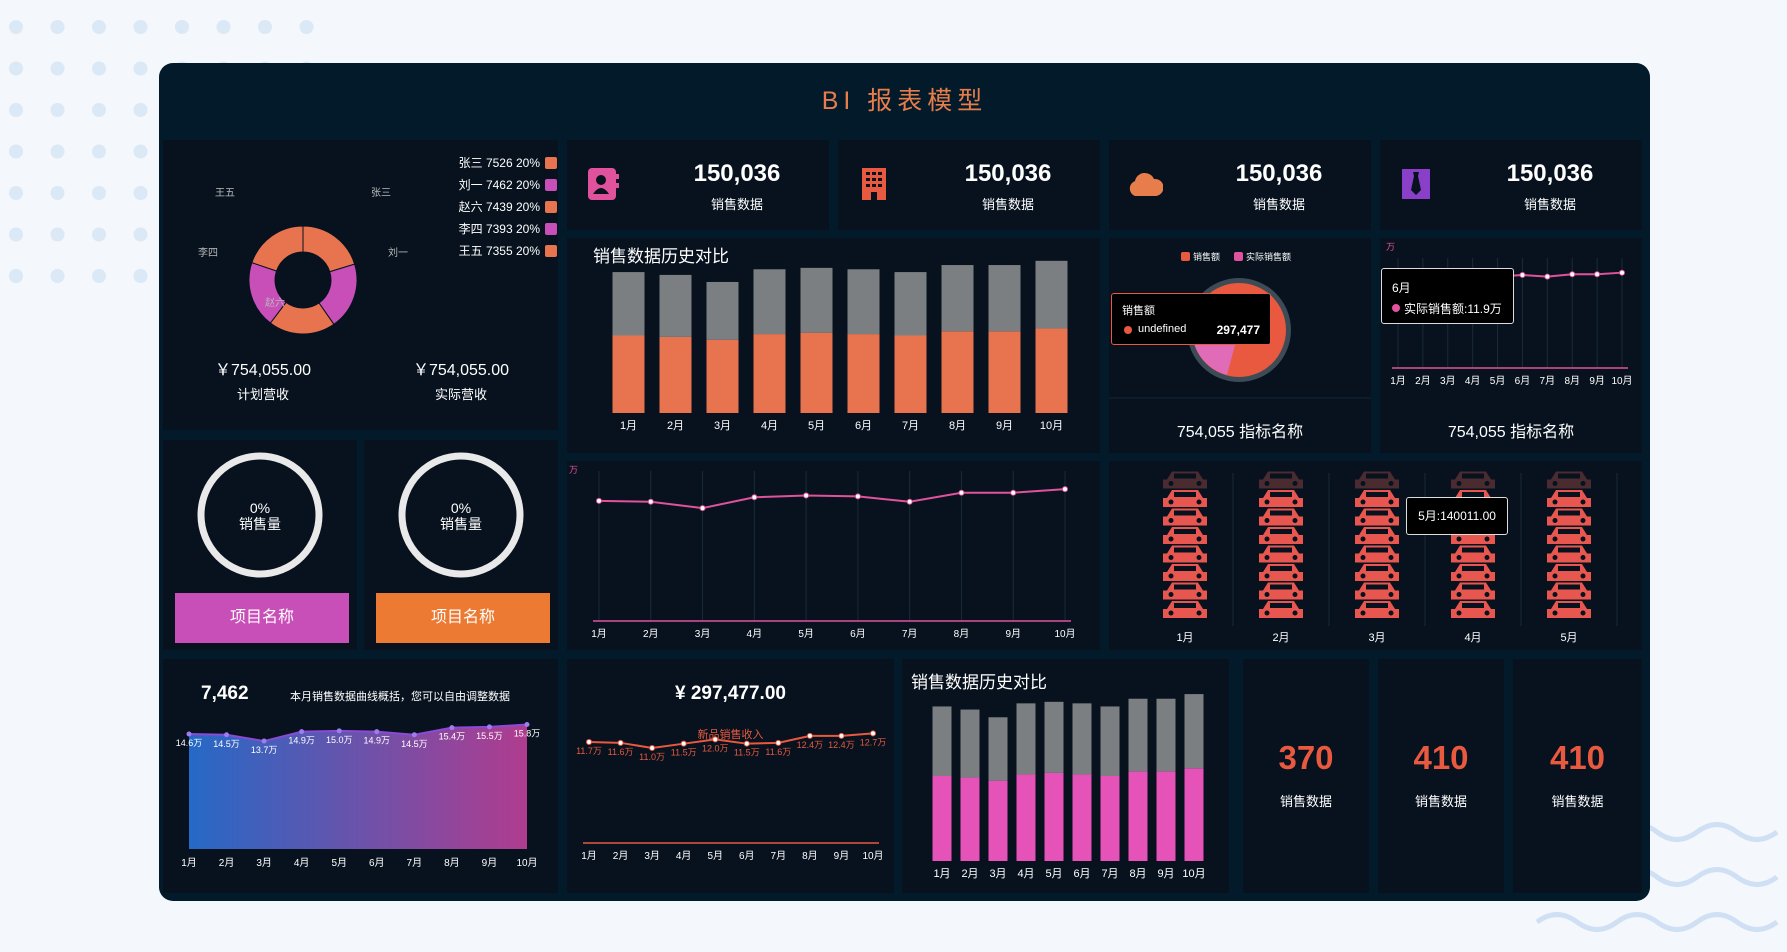 The height and width of the screenshot is (952, 1787). What do you see at coordinates (1396, 308) in the screenshot?
I see `tooltip-dot` at bounding box center [1396, 308].